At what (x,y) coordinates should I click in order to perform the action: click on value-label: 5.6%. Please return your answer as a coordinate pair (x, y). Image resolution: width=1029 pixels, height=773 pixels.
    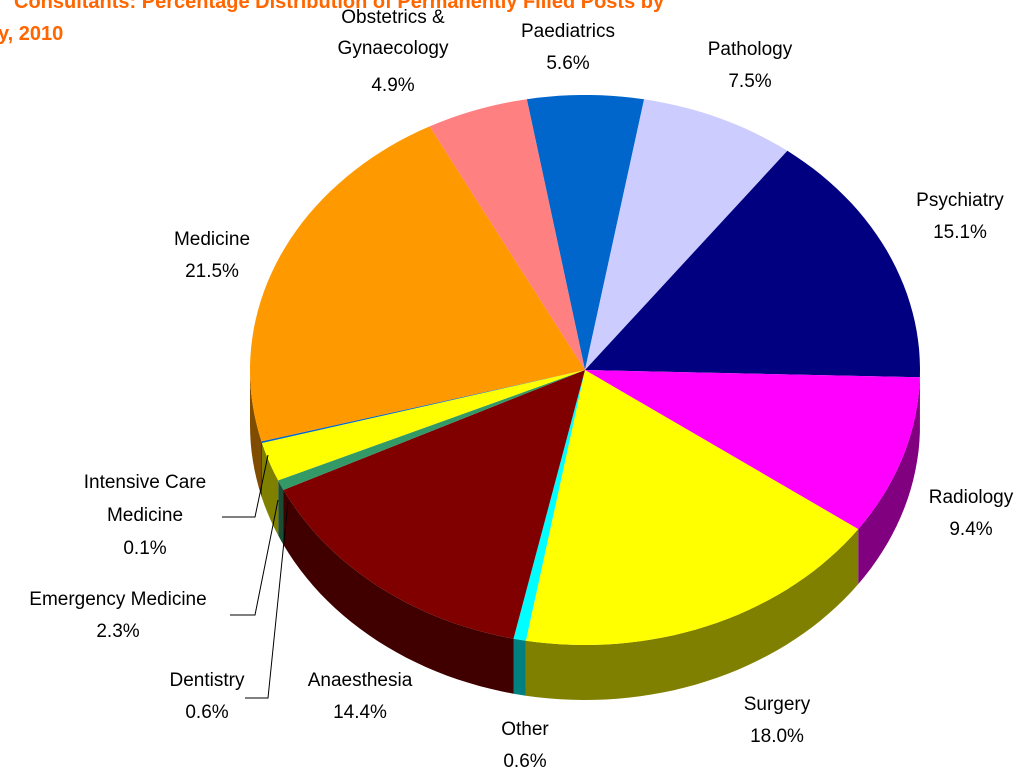
    Looking at the image, I should click on (567, 63).